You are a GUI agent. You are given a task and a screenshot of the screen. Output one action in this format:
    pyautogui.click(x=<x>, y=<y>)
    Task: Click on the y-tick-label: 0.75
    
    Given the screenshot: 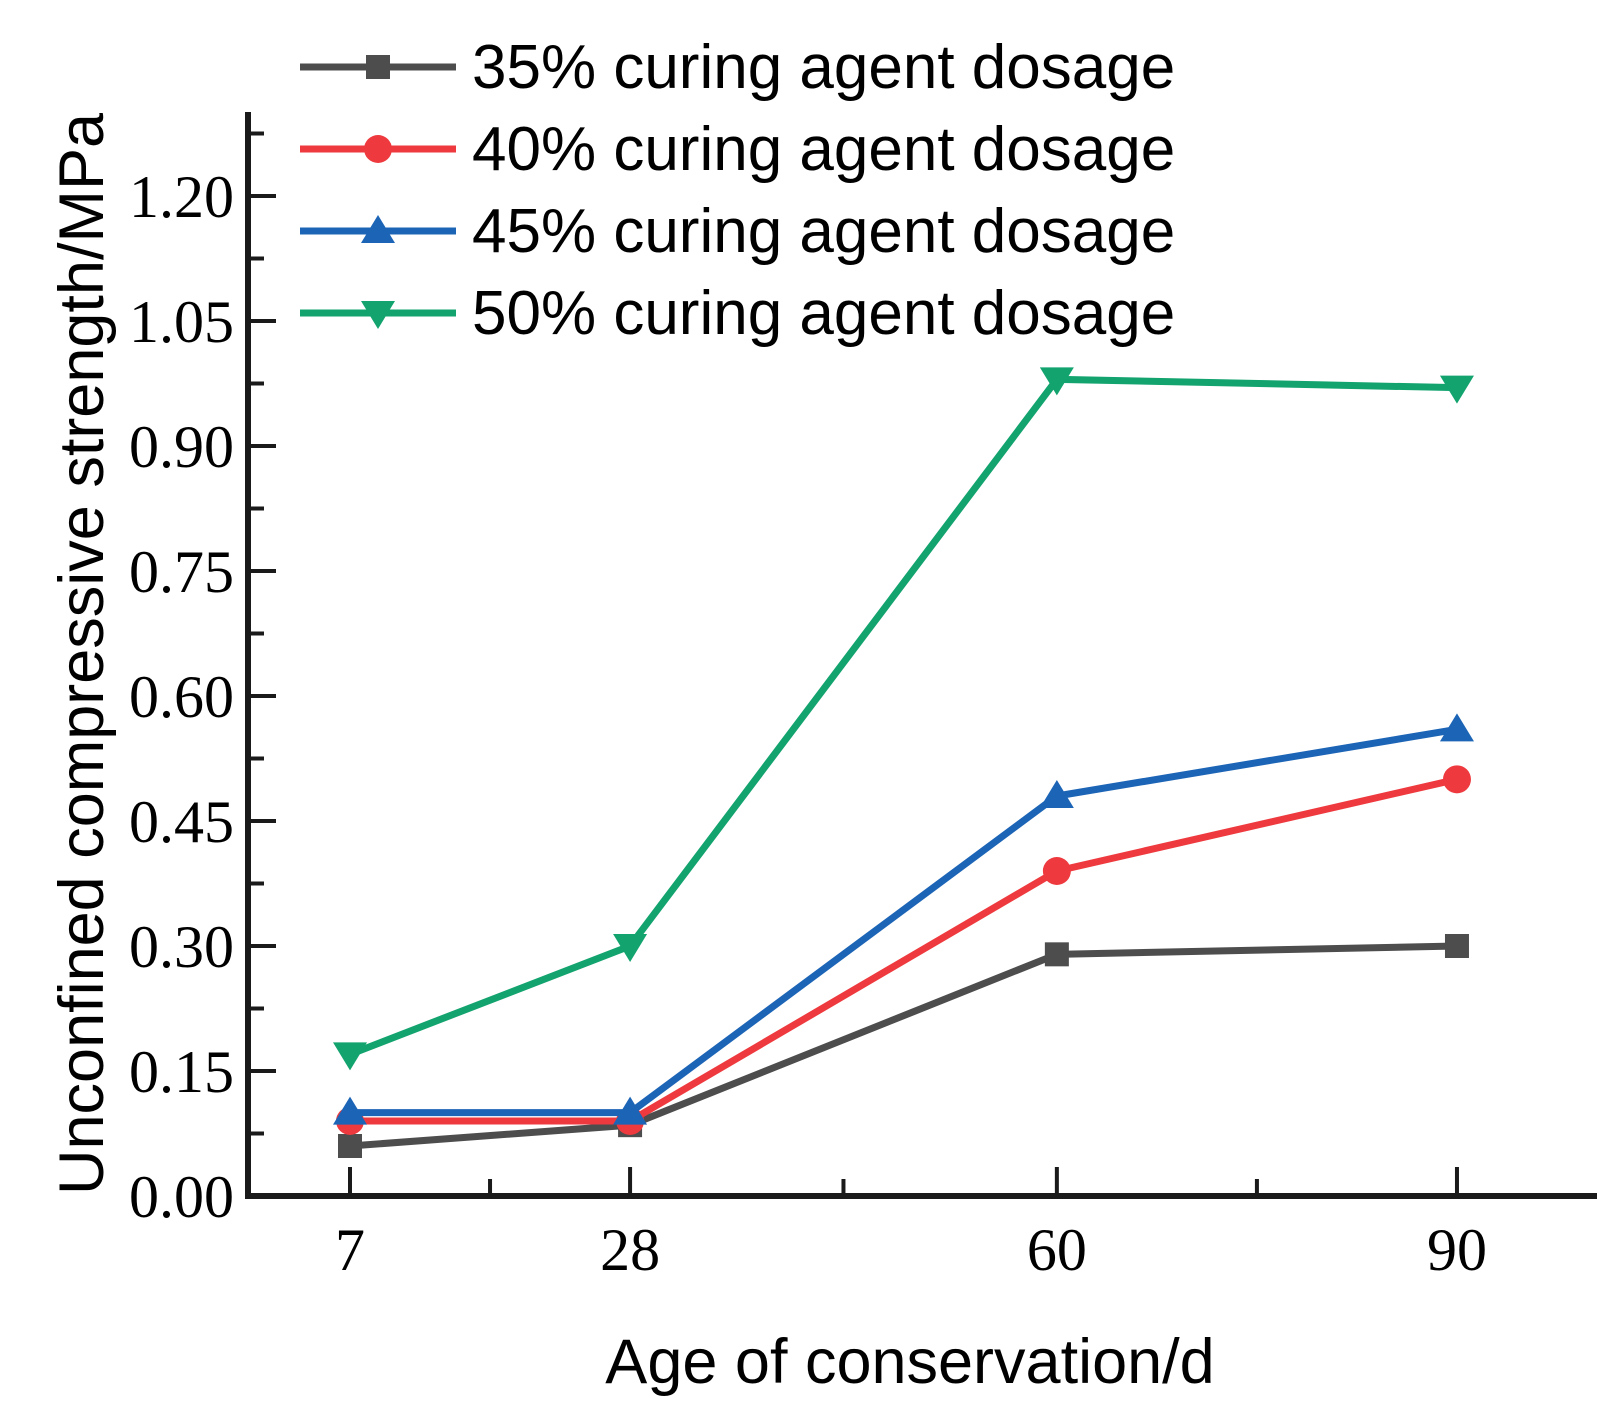 What is the action you would take?
    pyautogui.click(x=181, y=572)
    